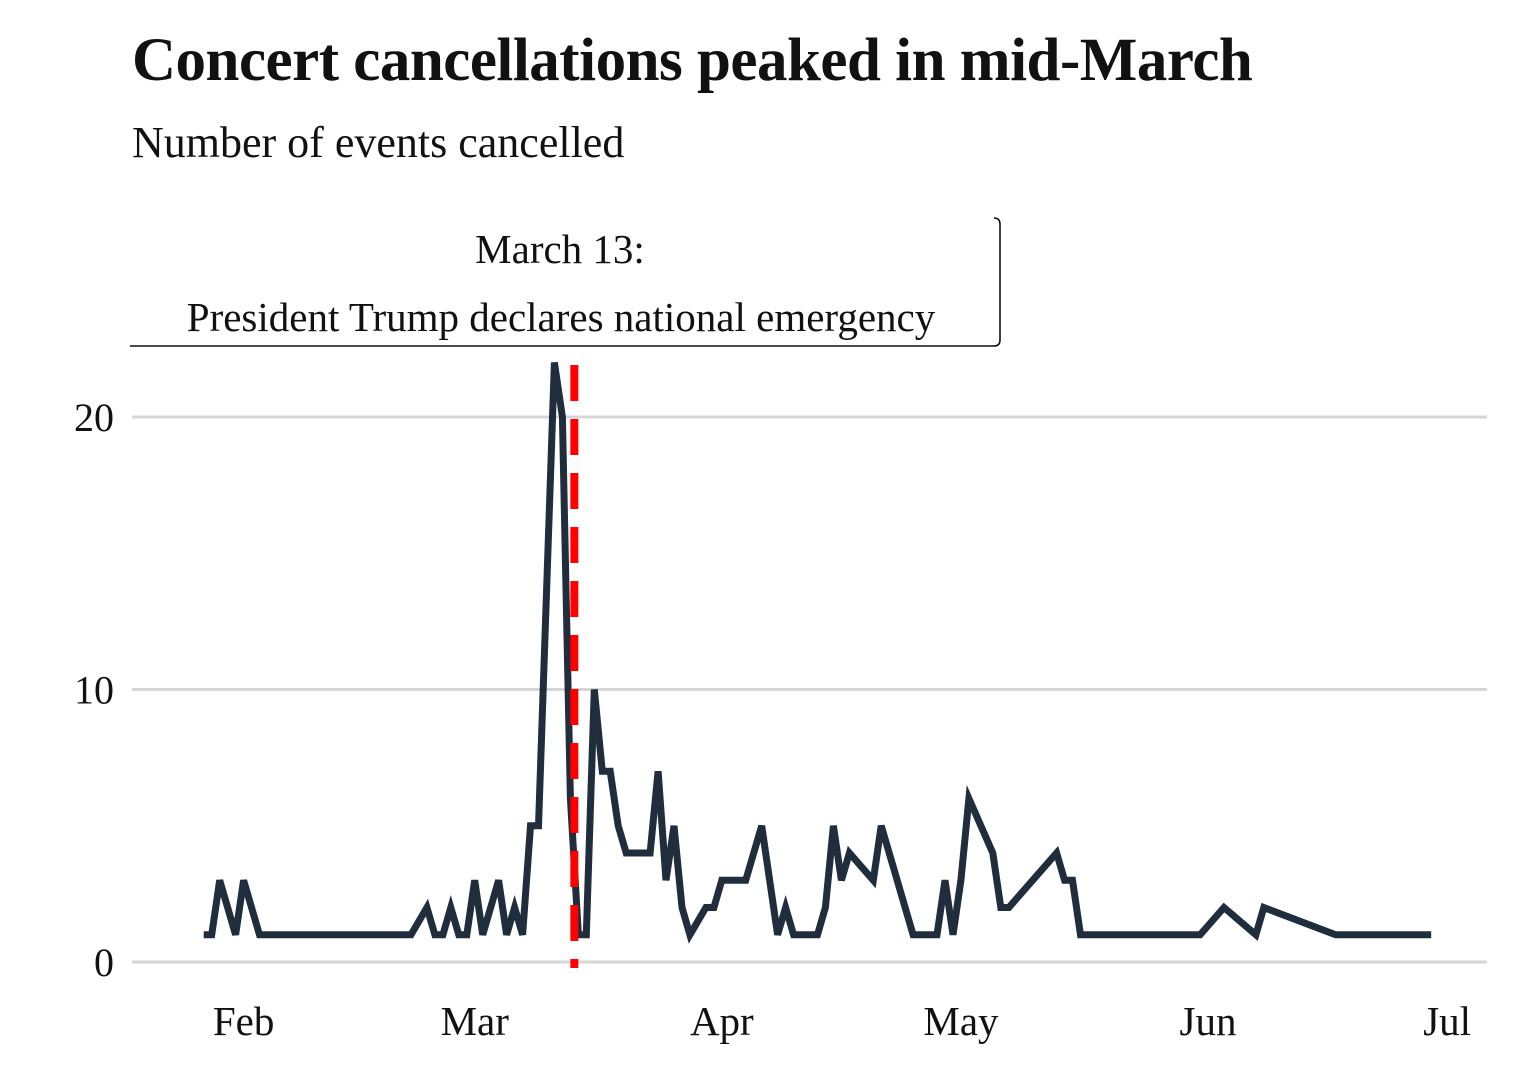 This screenshot has width=1537, height=1091. I want to click on y-tick-label: 0, so click(104, 962).